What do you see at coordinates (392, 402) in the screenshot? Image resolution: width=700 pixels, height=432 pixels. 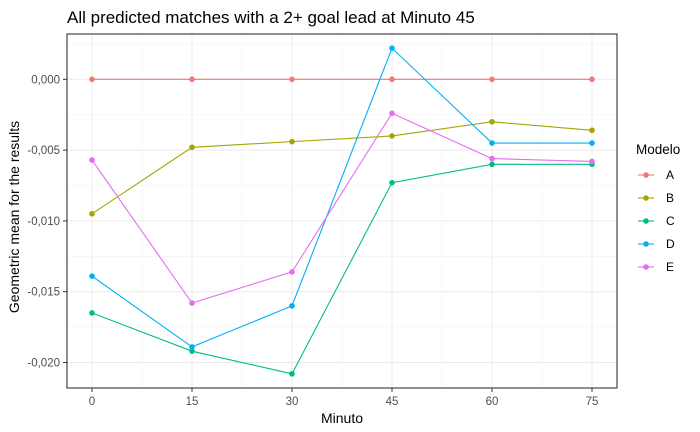 I see `x-tick-label: 45` at bounding box center [392, 402].